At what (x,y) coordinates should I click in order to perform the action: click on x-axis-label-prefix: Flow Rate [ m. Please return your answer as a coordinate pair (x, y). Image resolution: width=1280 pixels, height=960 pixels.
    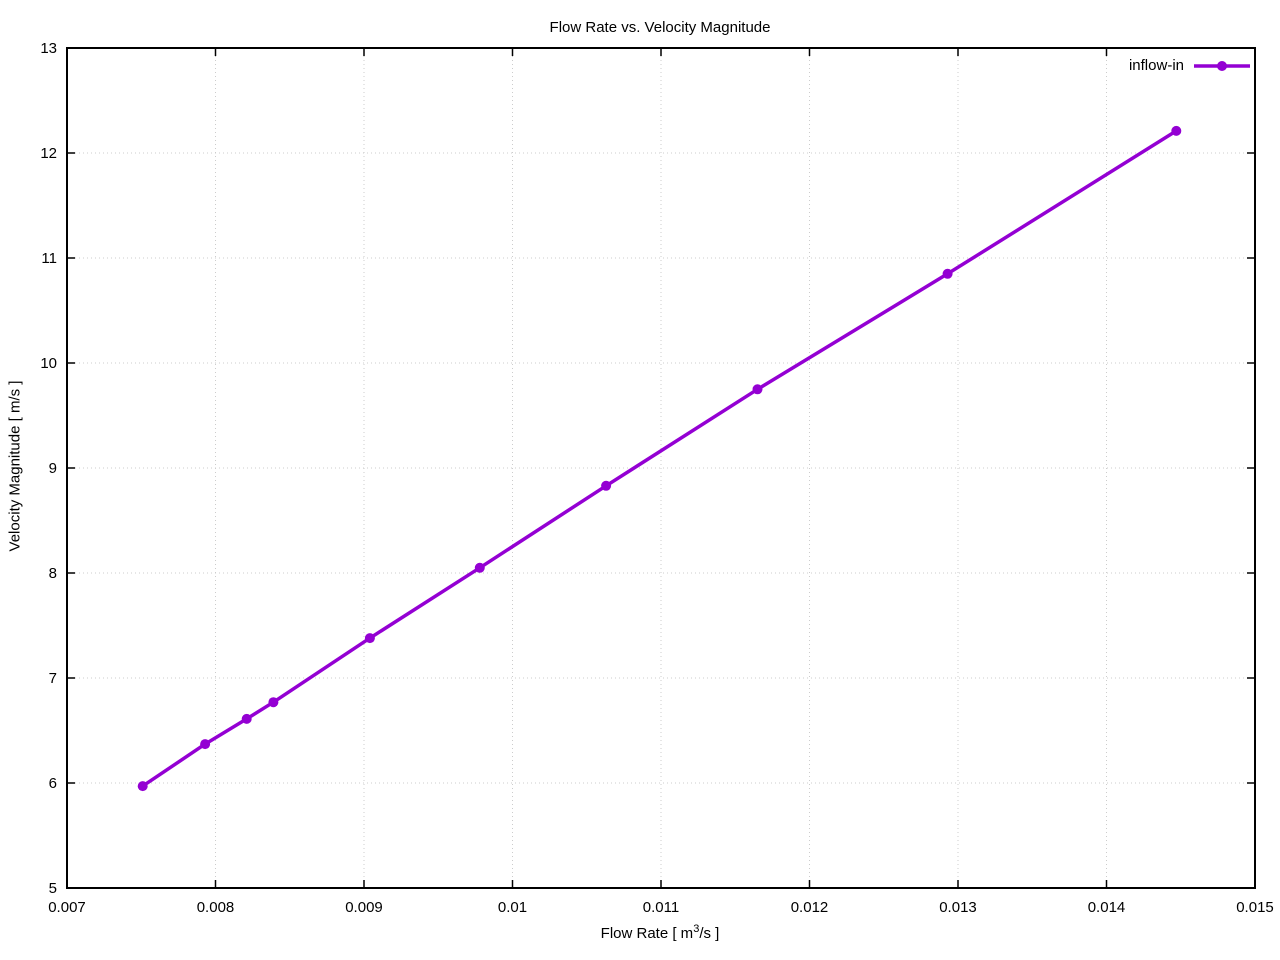
    Looking at the image, I should click on (647, 933).